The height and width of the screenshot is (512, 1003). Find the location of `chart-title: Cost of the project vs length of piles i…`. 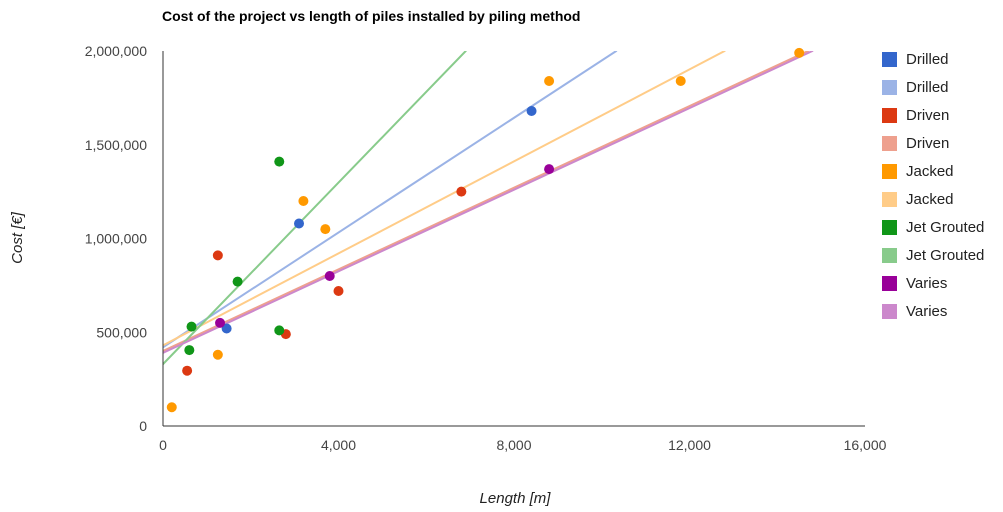

chart-title: Cost of the project vs length of piles i… is located at coordinates (371, 16).